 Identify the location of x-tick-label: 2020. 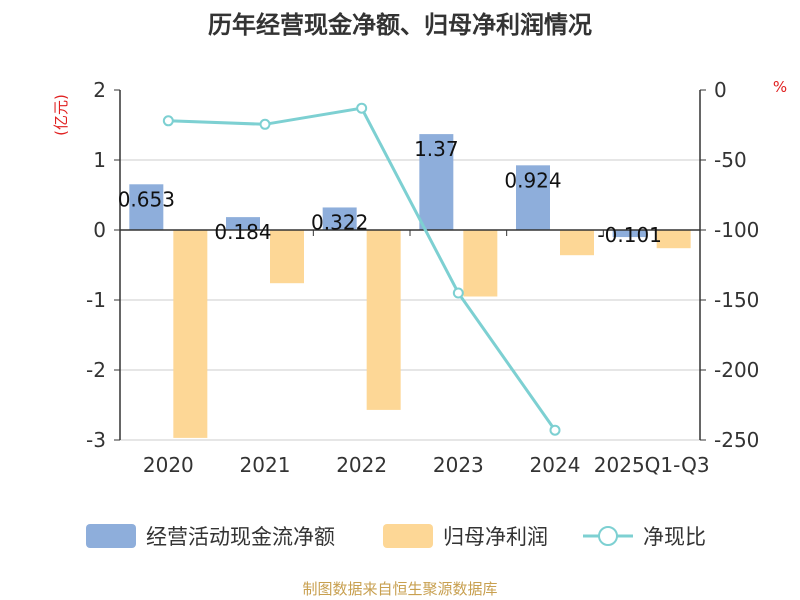
(168, 465).